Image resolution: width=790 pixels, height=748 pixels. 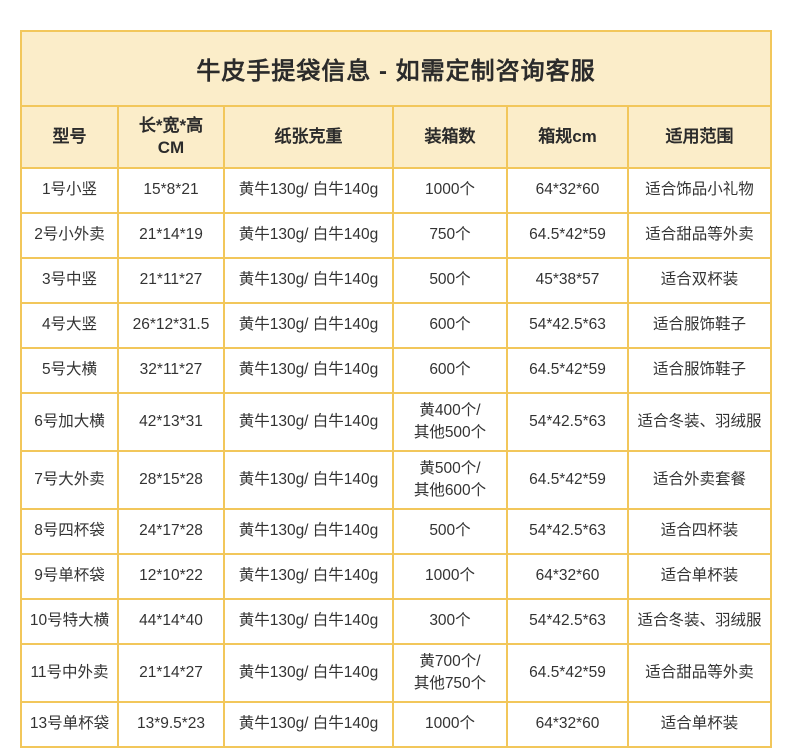 I want to click on table-cell: 黄700个/ 其他750个, so click(x=450, y=673).